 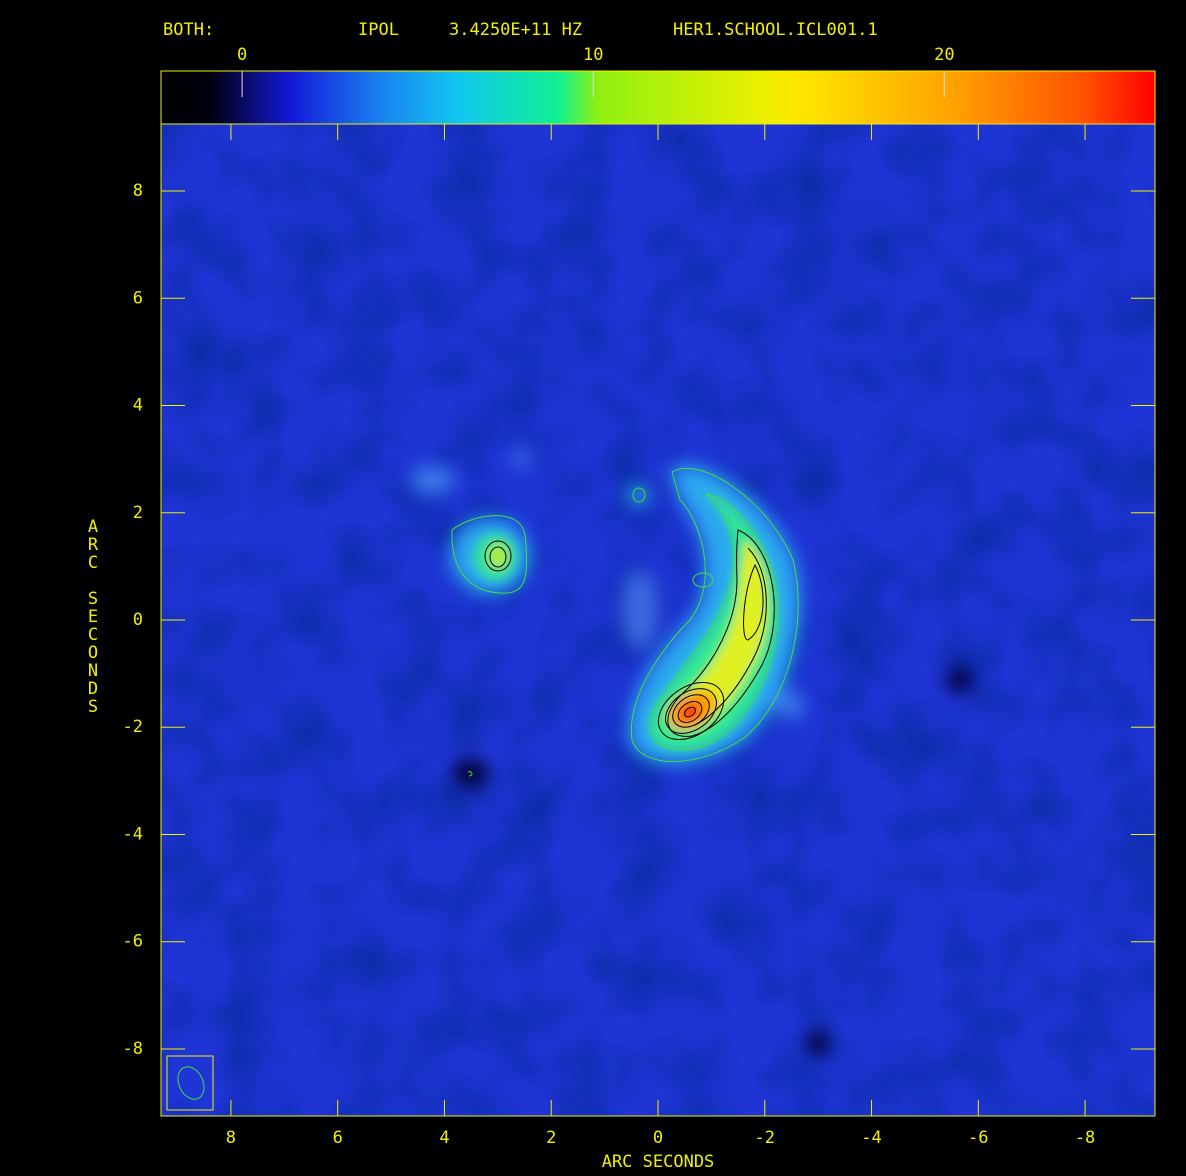 What do you see at coordinates (138, 406) in the screenshot?
I see `y-tick-label: 4` at bounding box center [138, 406].